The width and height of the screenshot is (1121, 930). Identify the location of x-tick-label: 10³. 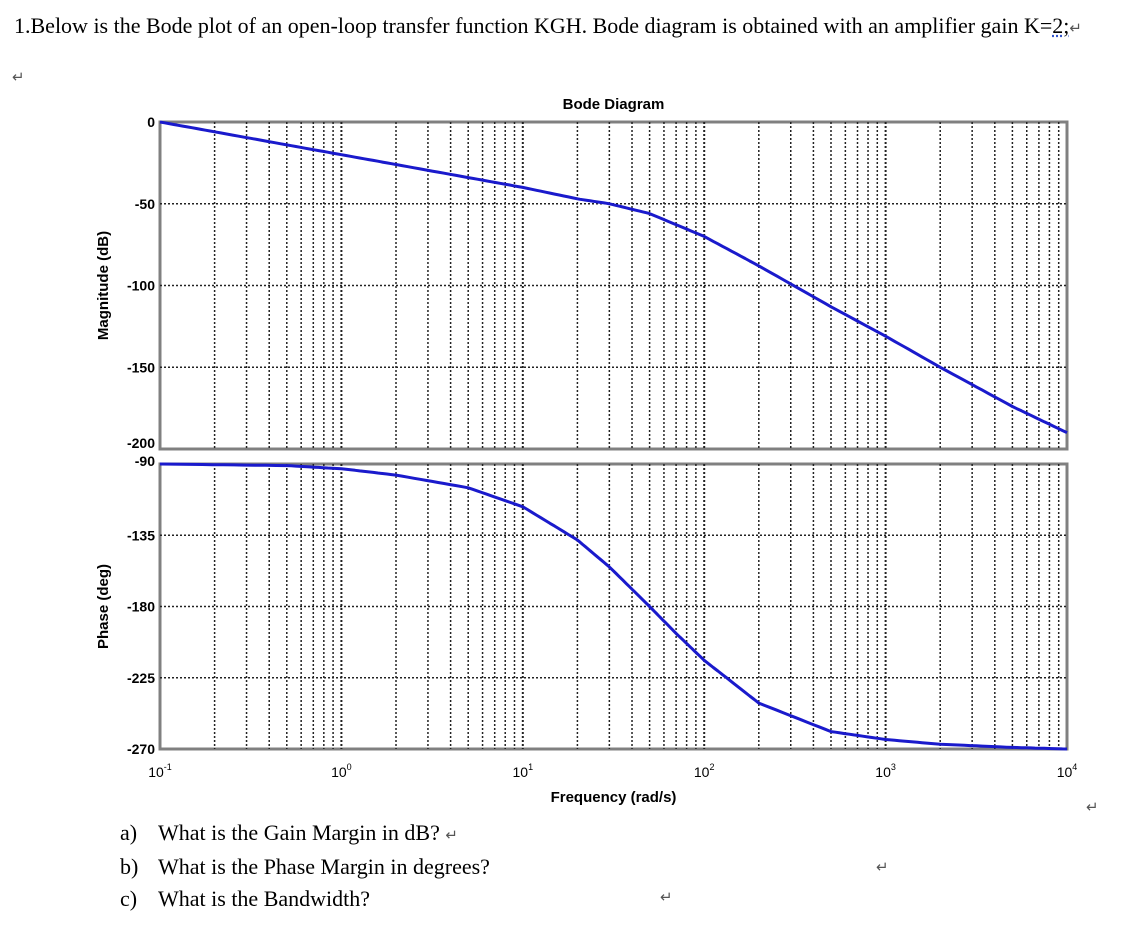
(885, 771).